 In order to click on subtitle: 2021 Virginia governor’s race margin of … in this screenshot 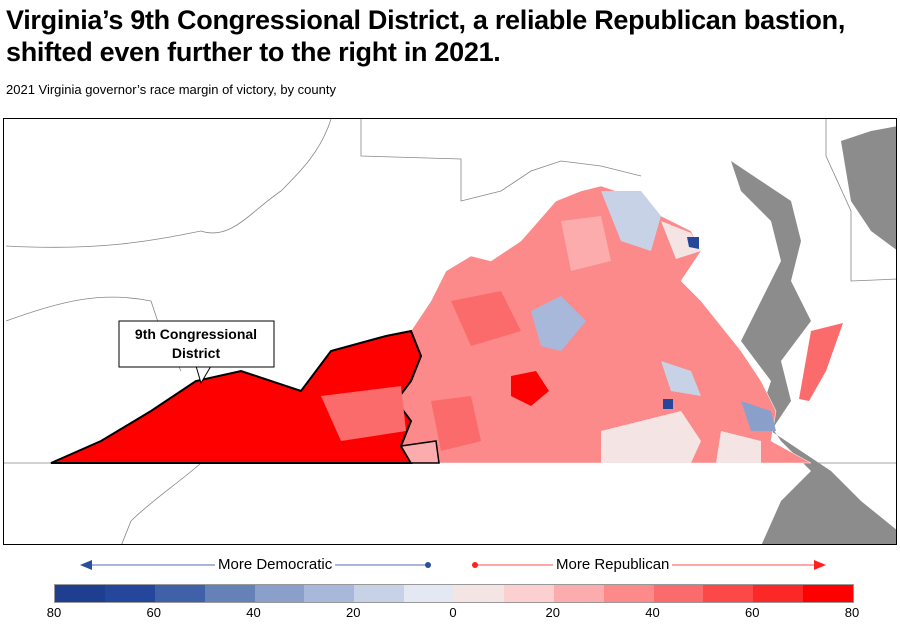, I will do `click(171, 89)`.